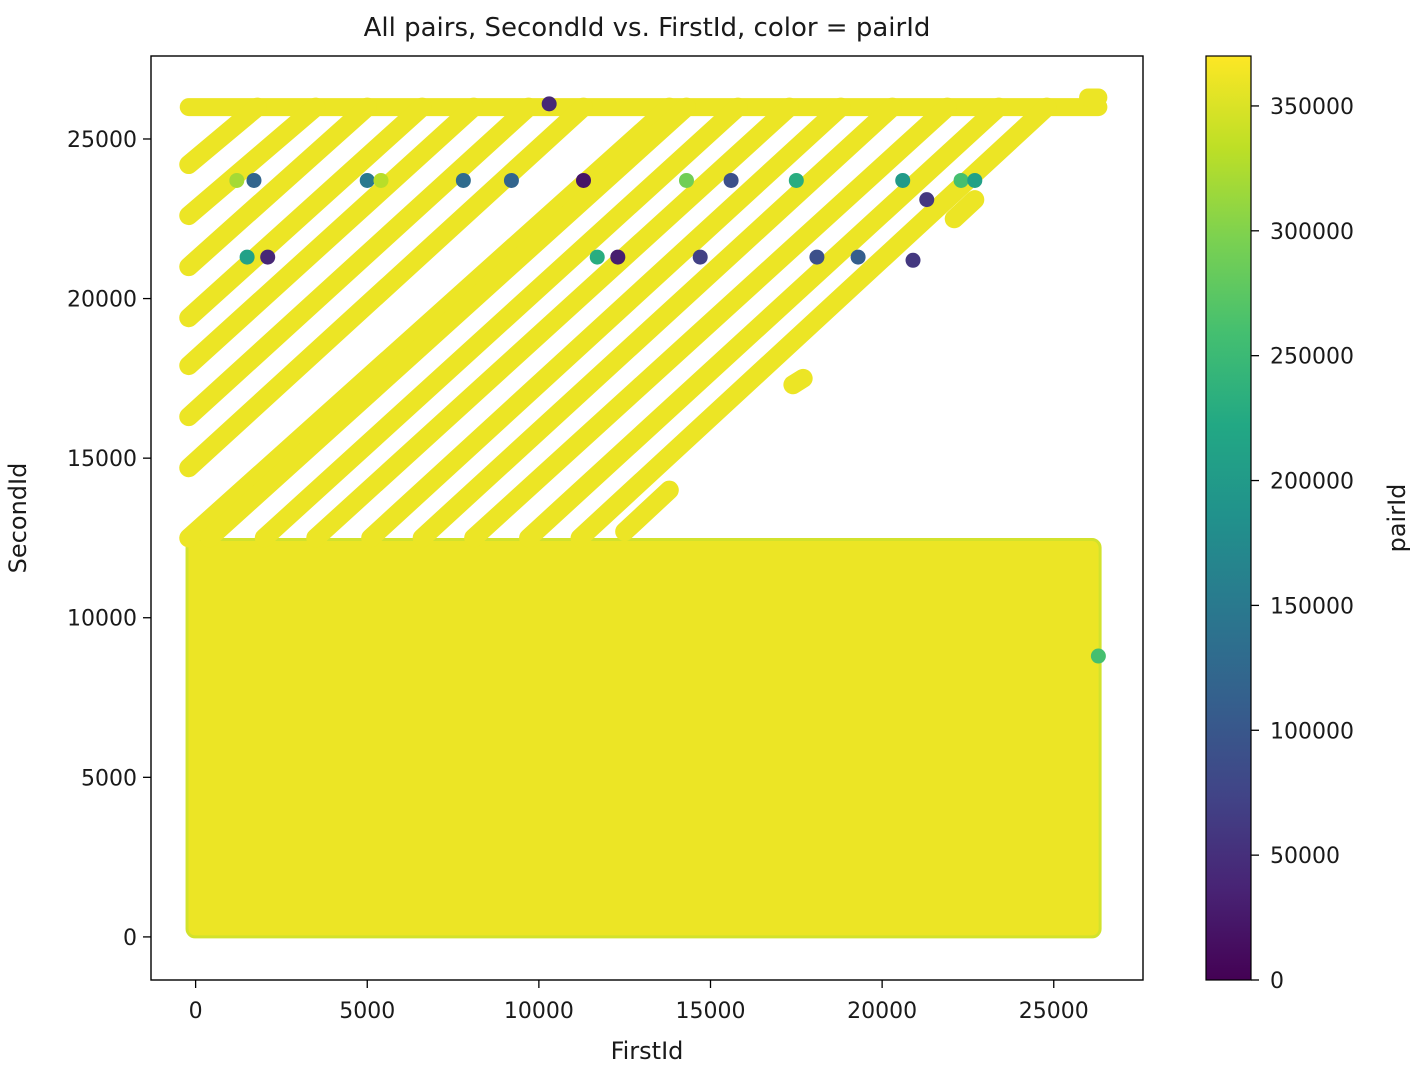 This screenshot has height=1075, width=1414. What do you see at coordinates (539, 1011) in the screenshot?
I see `x-tick-label: 10000` at bounding box center [539, 1011].